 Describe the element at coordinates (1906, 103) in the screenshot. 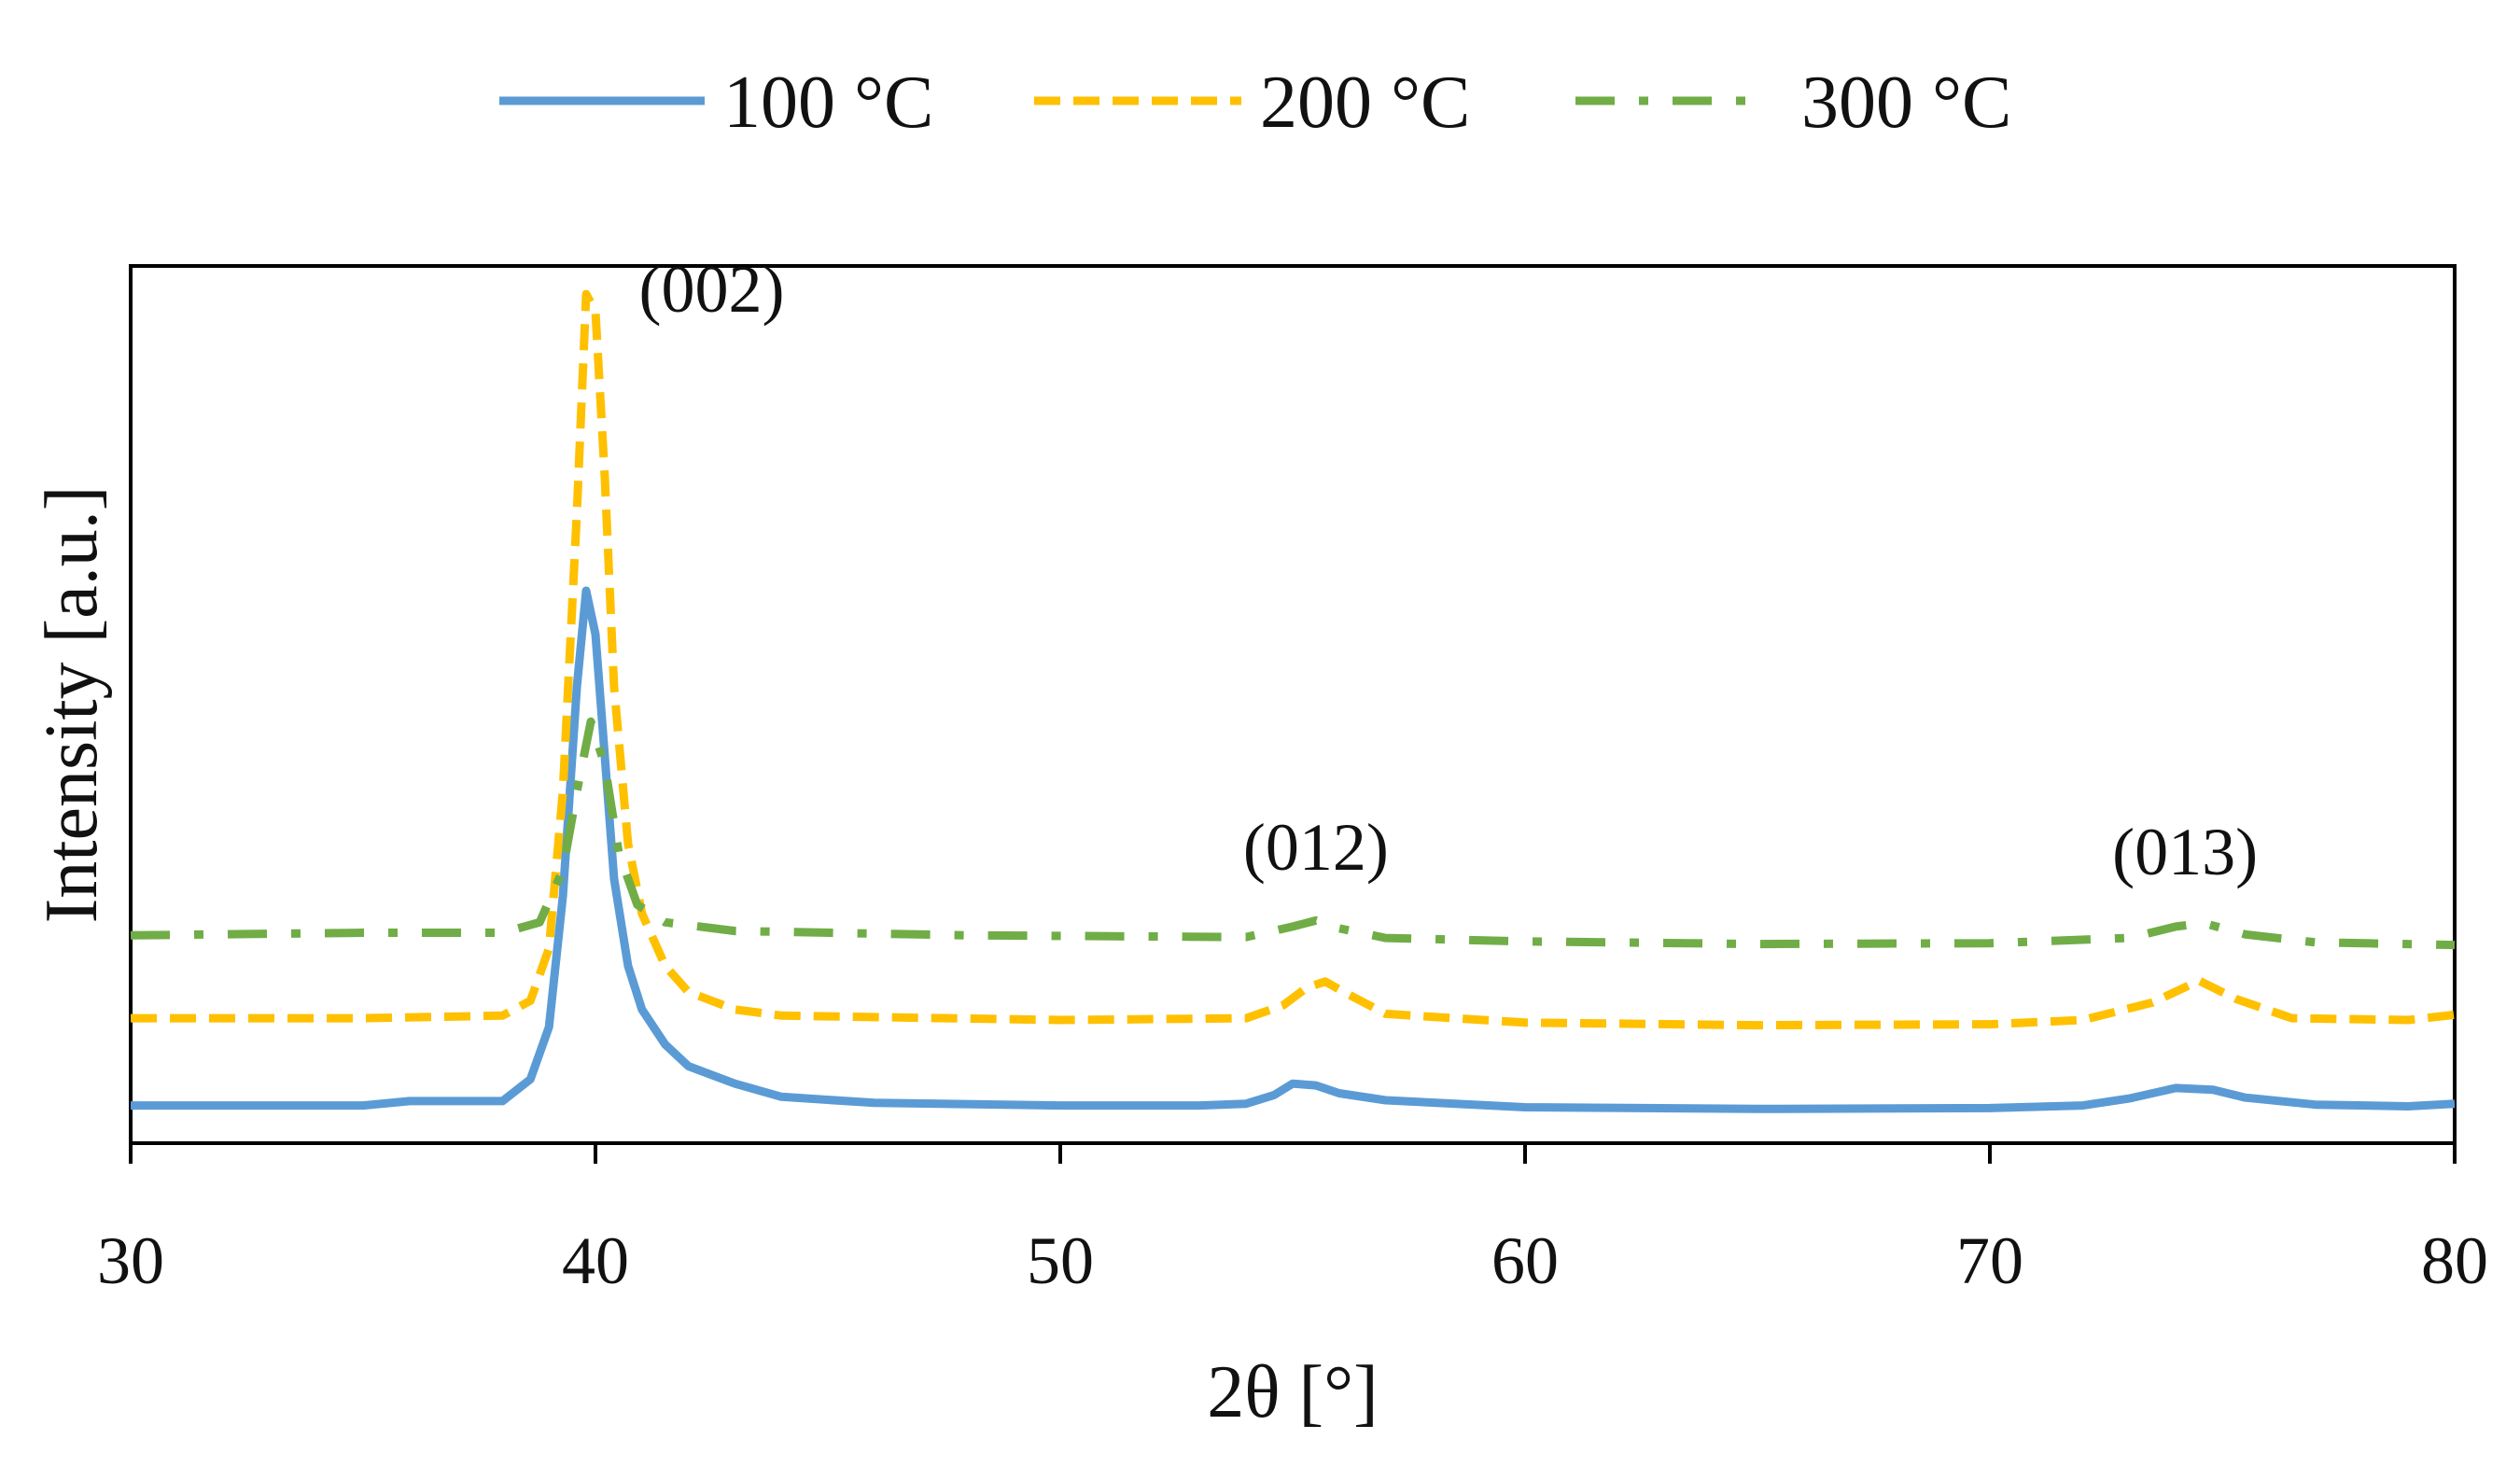

I see `legend-label: 300 °C` at that location.